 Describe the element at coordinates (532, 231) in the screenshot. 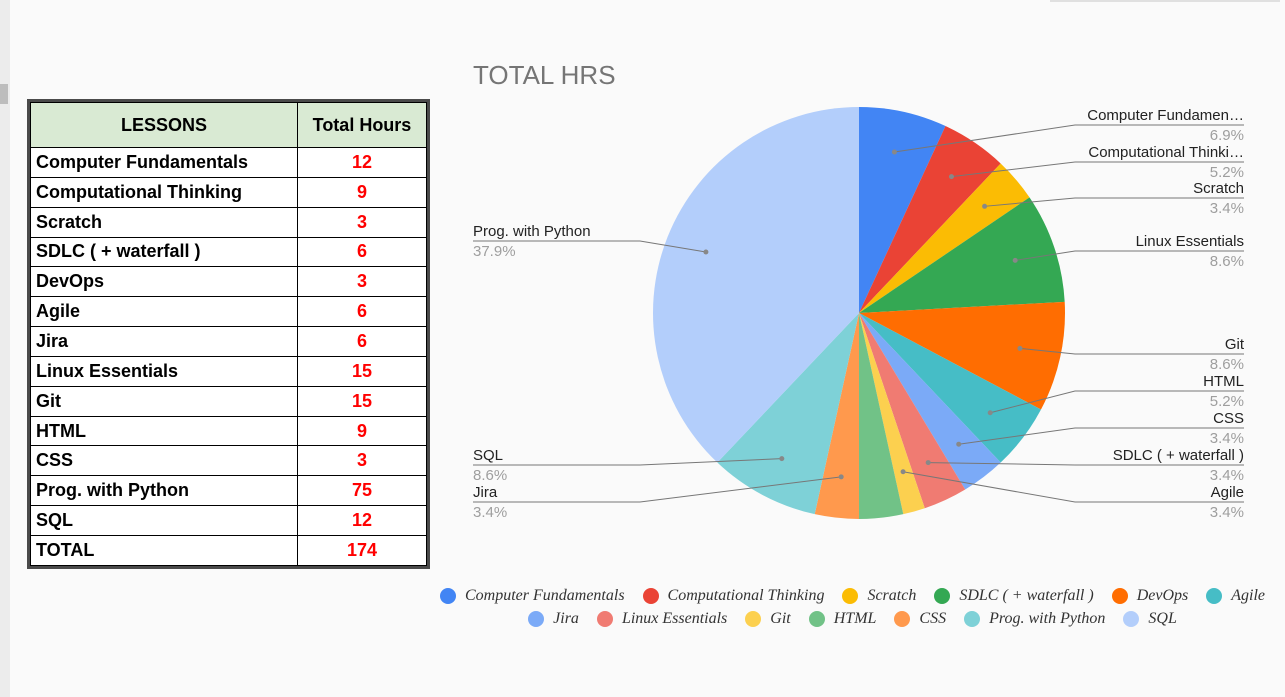

I see `slice-label: Prog. with Python` at that location.